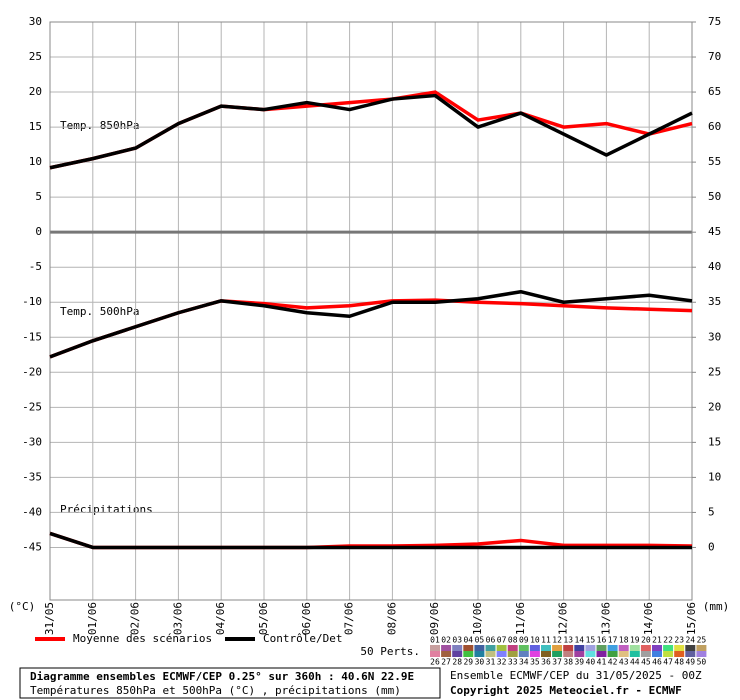  Describe the element at coordinates (702, 640) in the screenshot. I see `pert-label: 25` at that location.